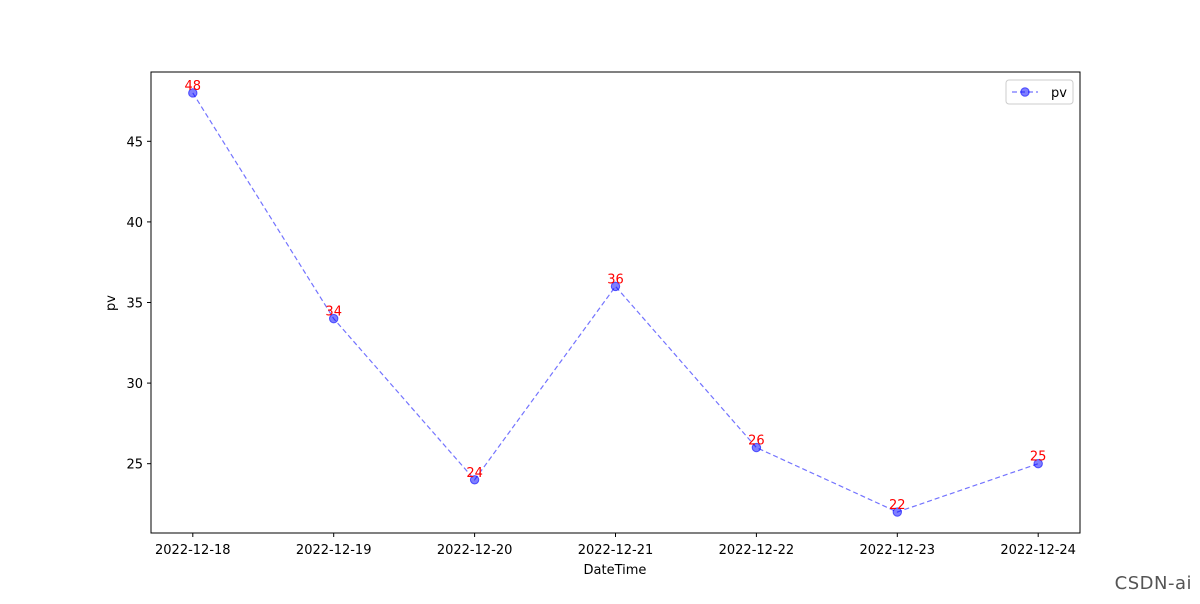 The height and width of the screenshot is (604, 1200). What do you see at coordinates (615, 279) in the screenshot?
I see `data-label: 36` at bounding box center [615, 279].